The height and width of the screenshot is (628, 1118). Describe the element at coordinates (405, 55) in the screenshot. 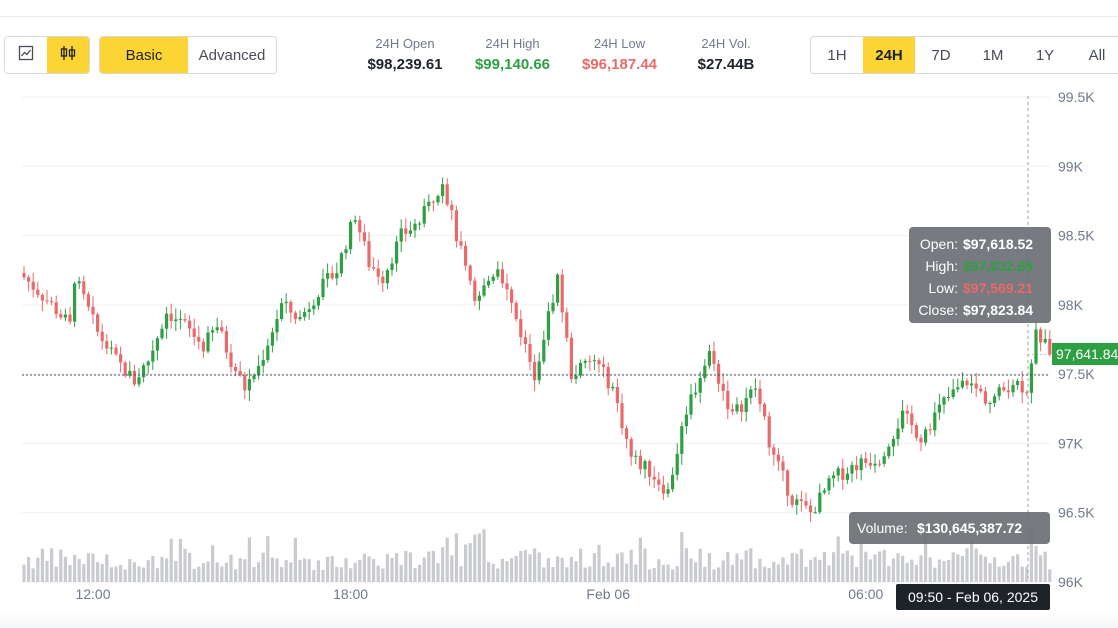

I see `stat-24h-open: 24H Open $98,239.61` at that location.